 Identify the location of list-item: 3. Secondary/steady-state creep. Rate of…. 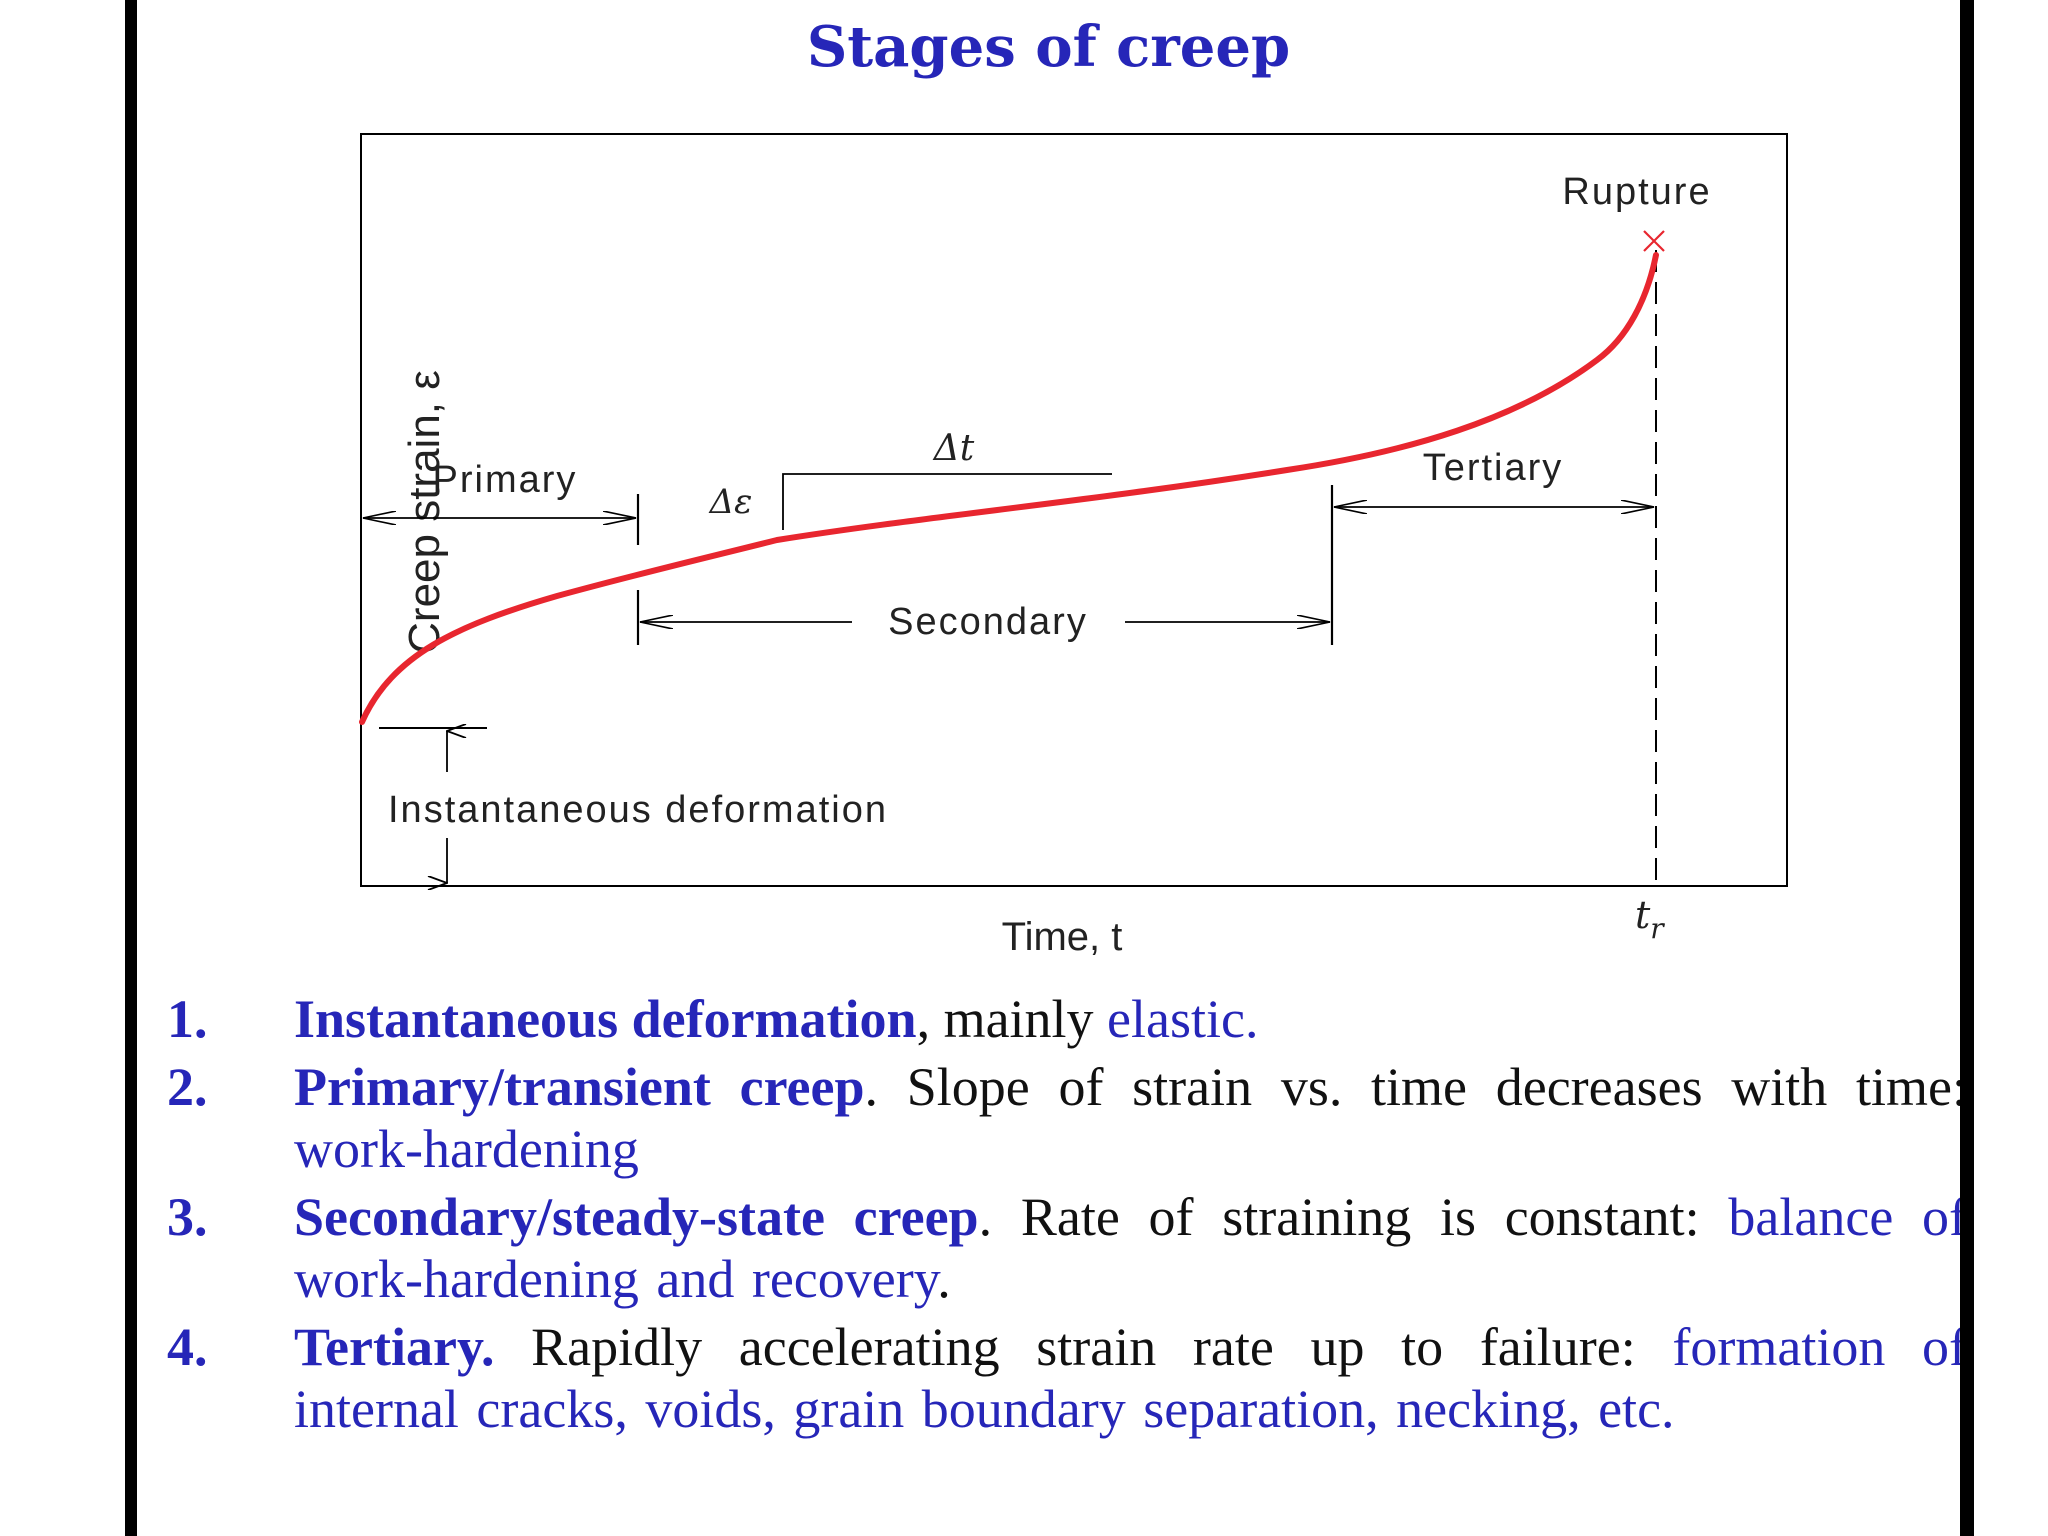
(1063, 1248).